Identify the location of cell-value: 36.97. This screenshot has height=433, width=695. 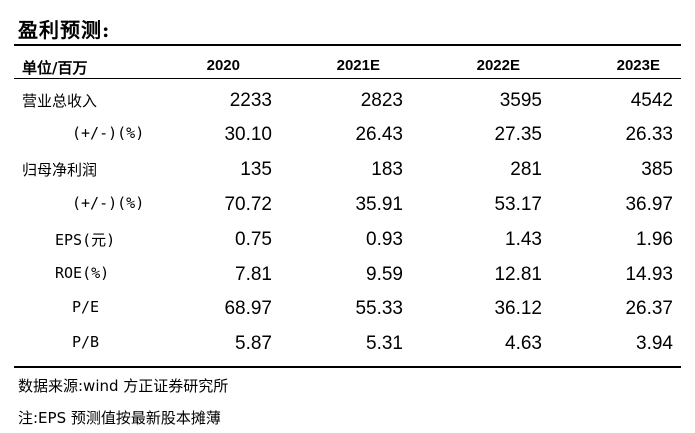
(649, 204).